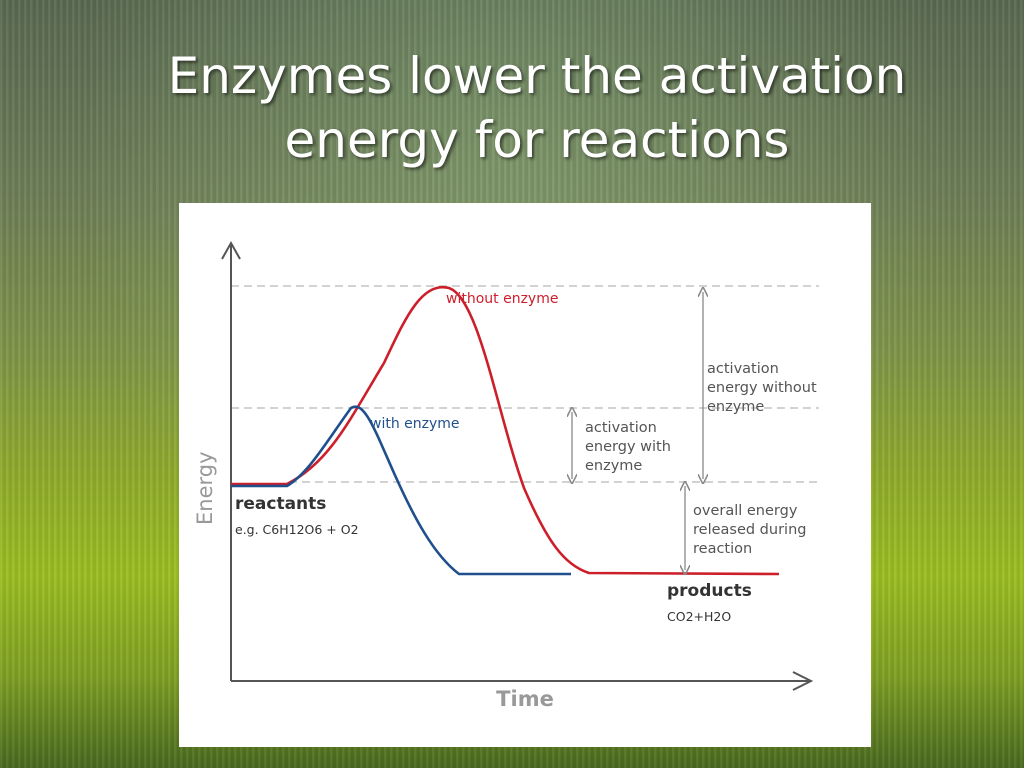  I want to click on label-without-enzyme: without enzyme, so click(502, 299).